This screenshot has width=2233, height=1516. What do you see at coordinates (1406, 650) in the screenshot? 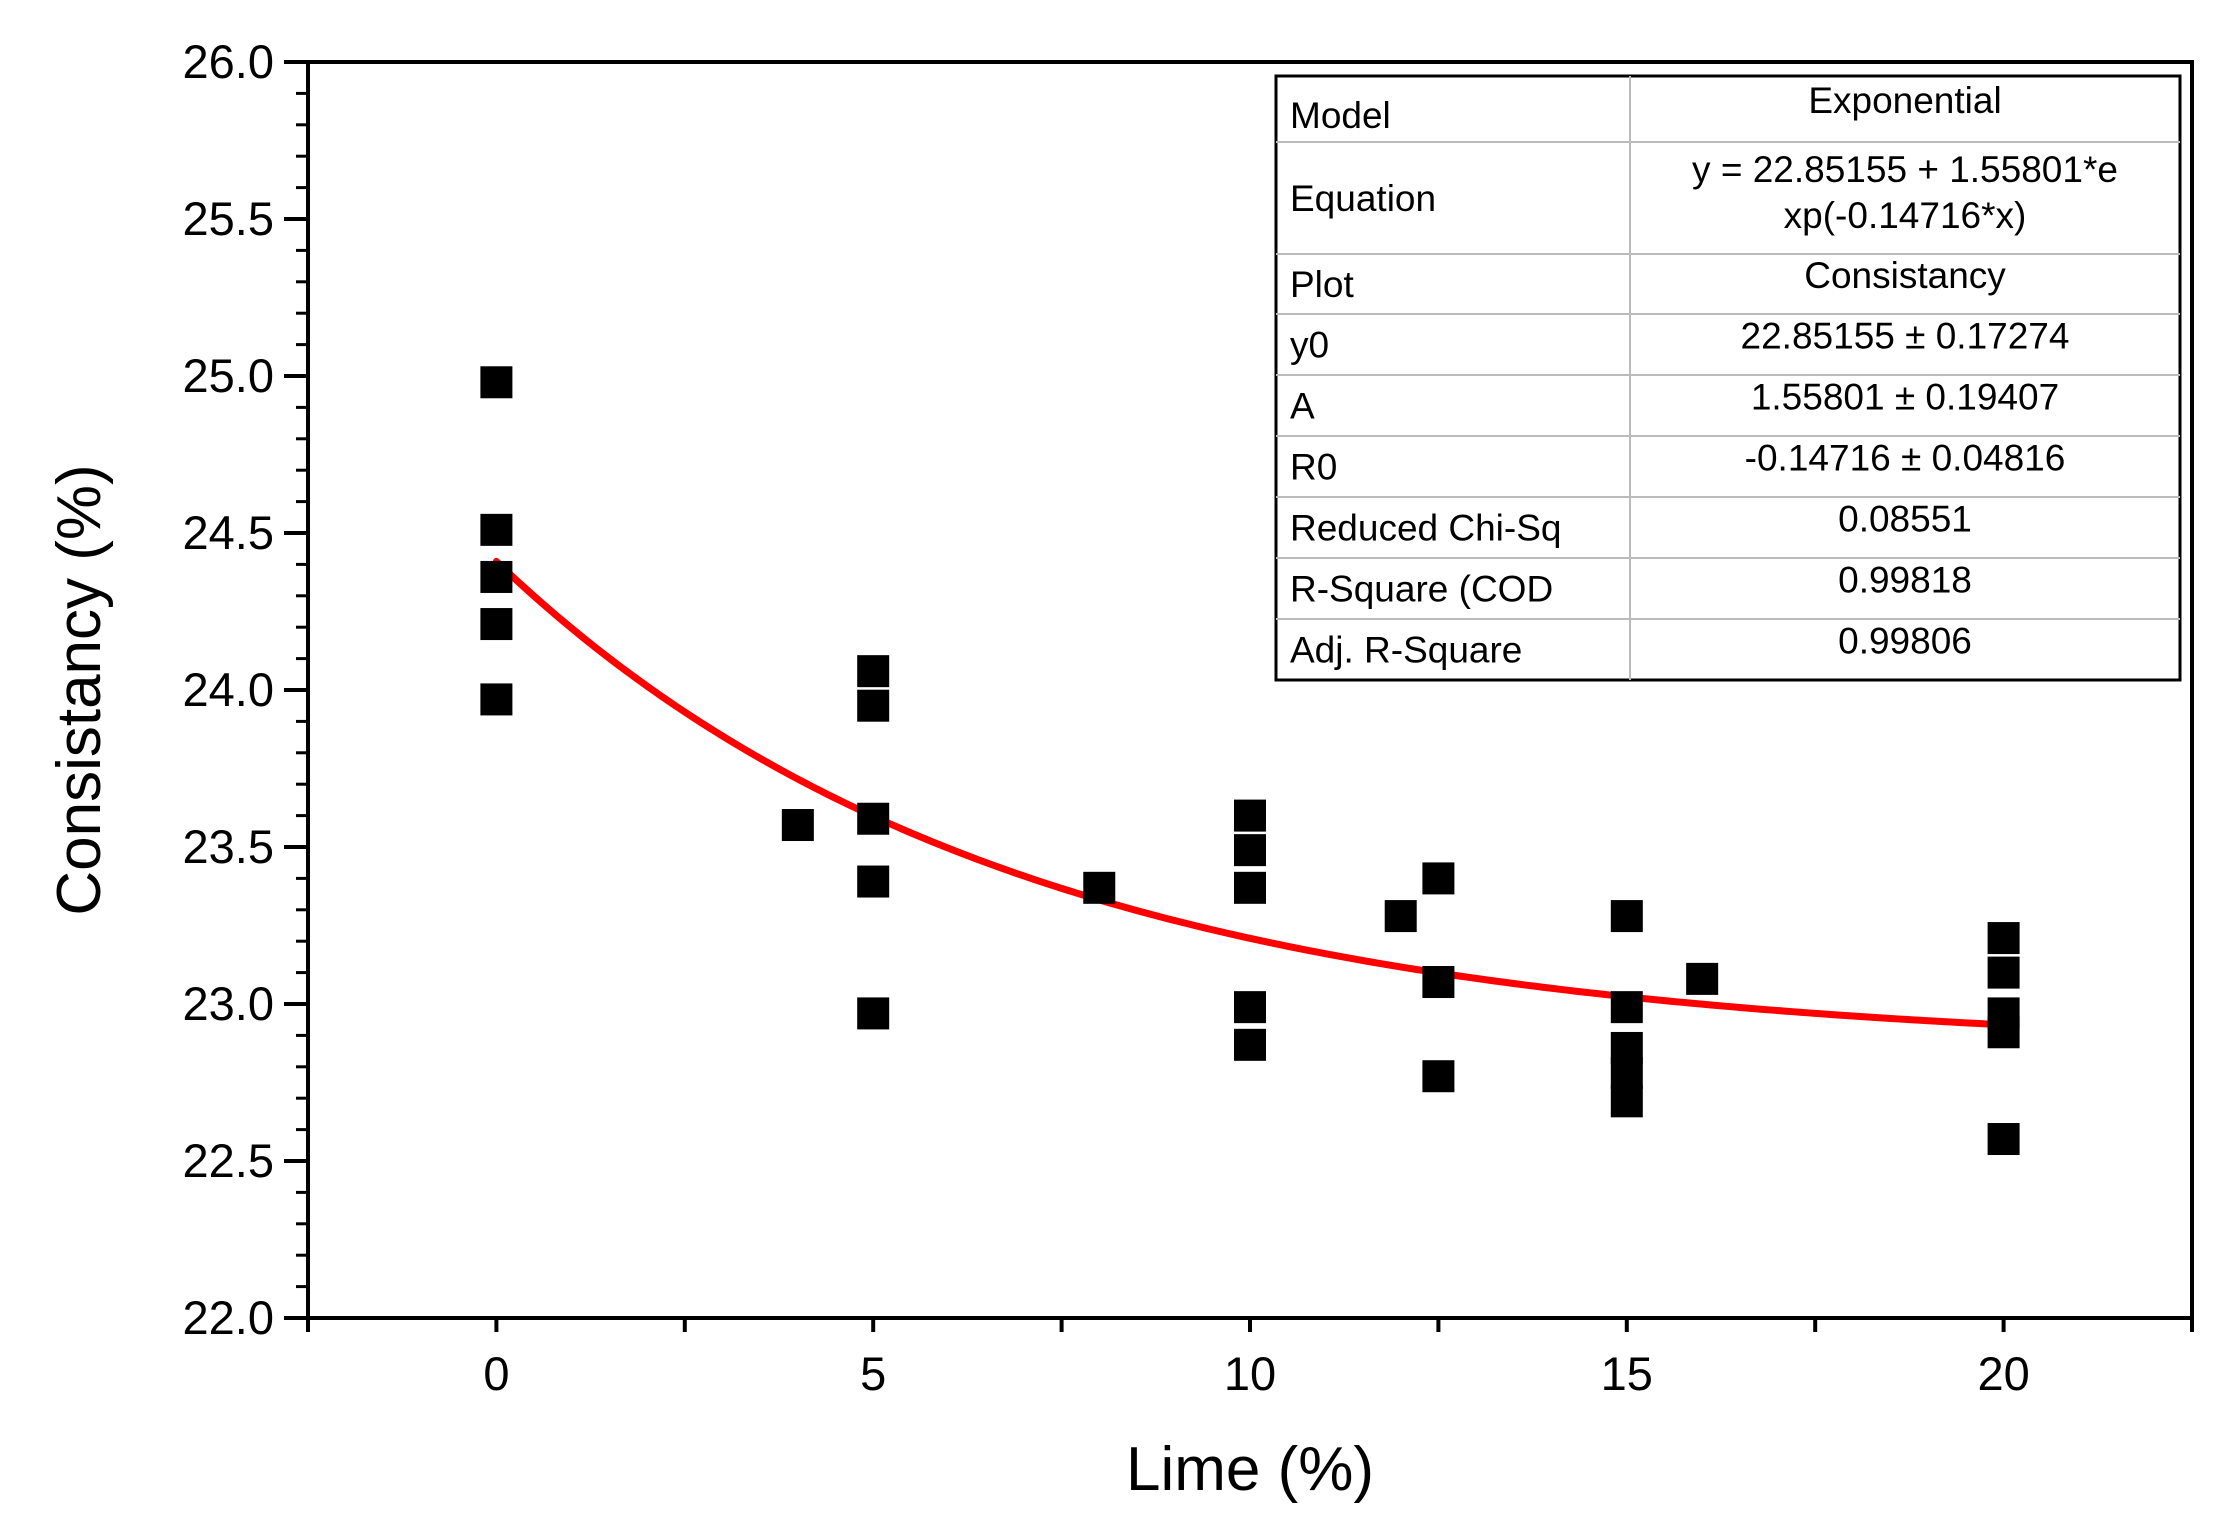
I see `table-row-label: Adj. R-Square` at bounding box center [1406, 650].